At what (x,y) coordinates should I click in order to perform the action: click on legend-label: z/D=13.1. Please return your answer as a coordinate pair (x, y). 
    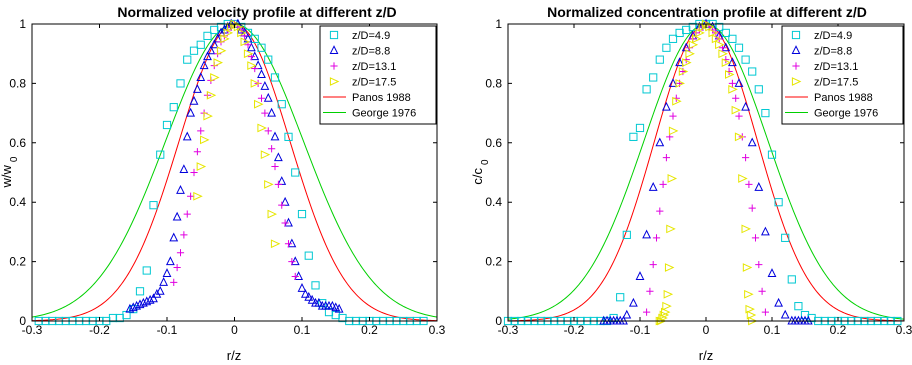
    Looking at the image, I should click on (374, 67).